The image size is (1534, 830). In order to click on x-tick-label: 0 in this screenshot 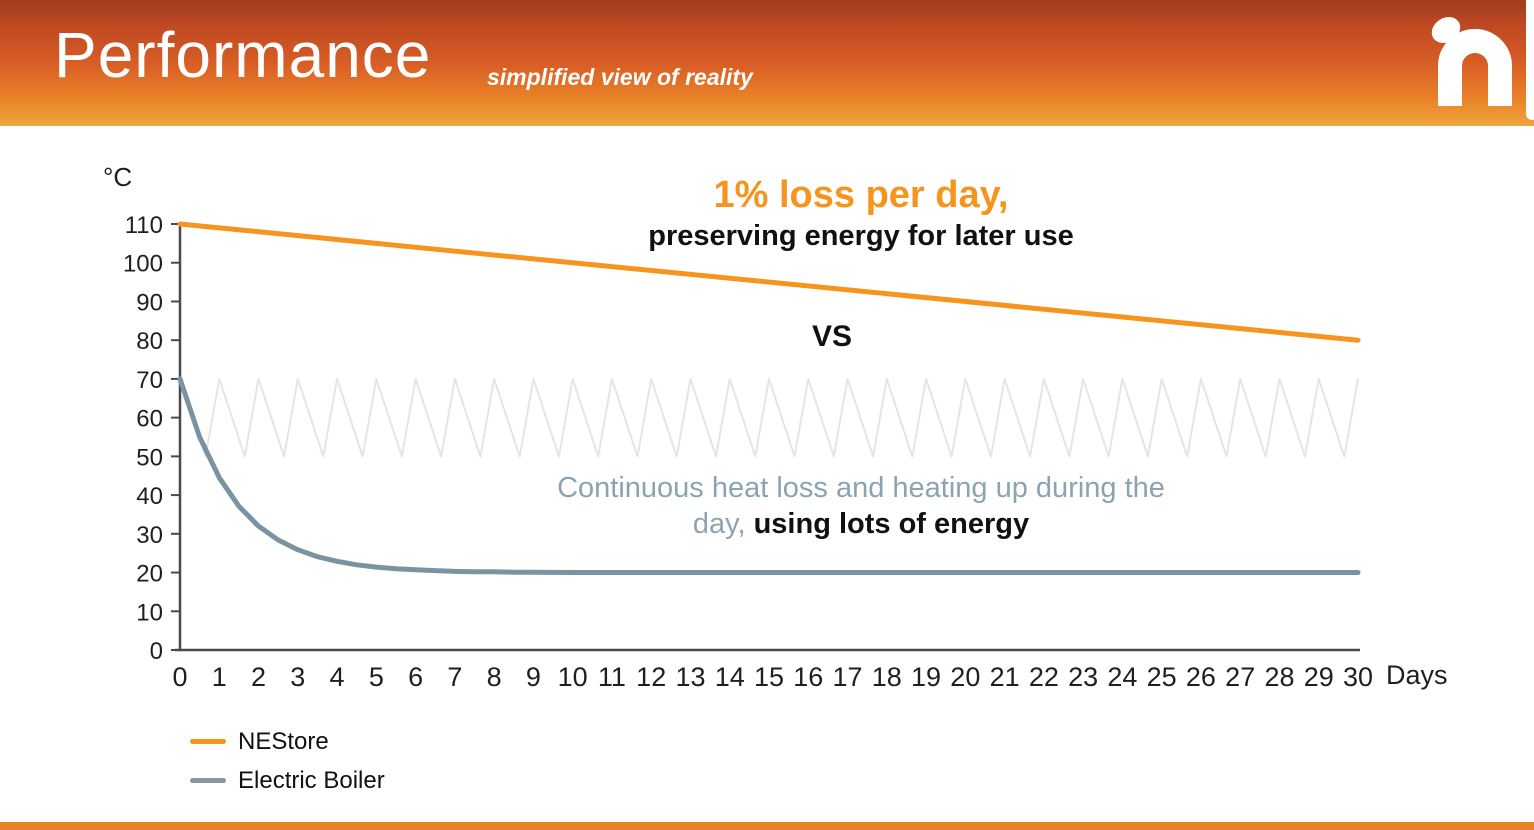, I will do `click(179, 677)`.